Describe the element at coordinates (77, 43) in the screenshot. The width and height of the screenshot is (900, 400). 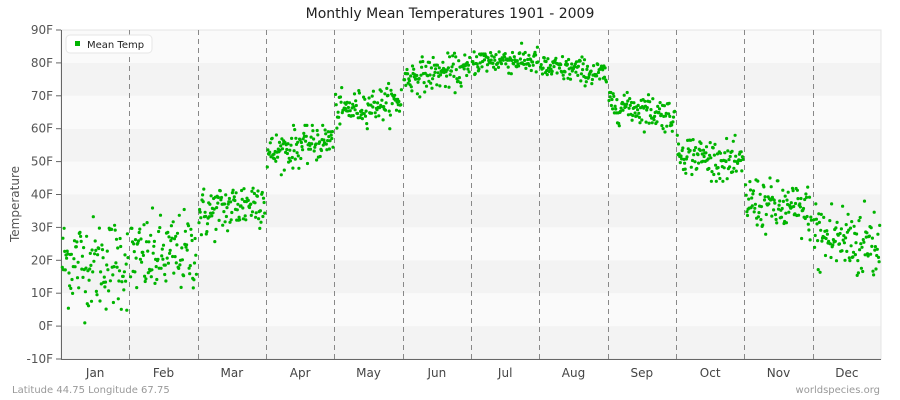
I see `legend-swatch` at that location.